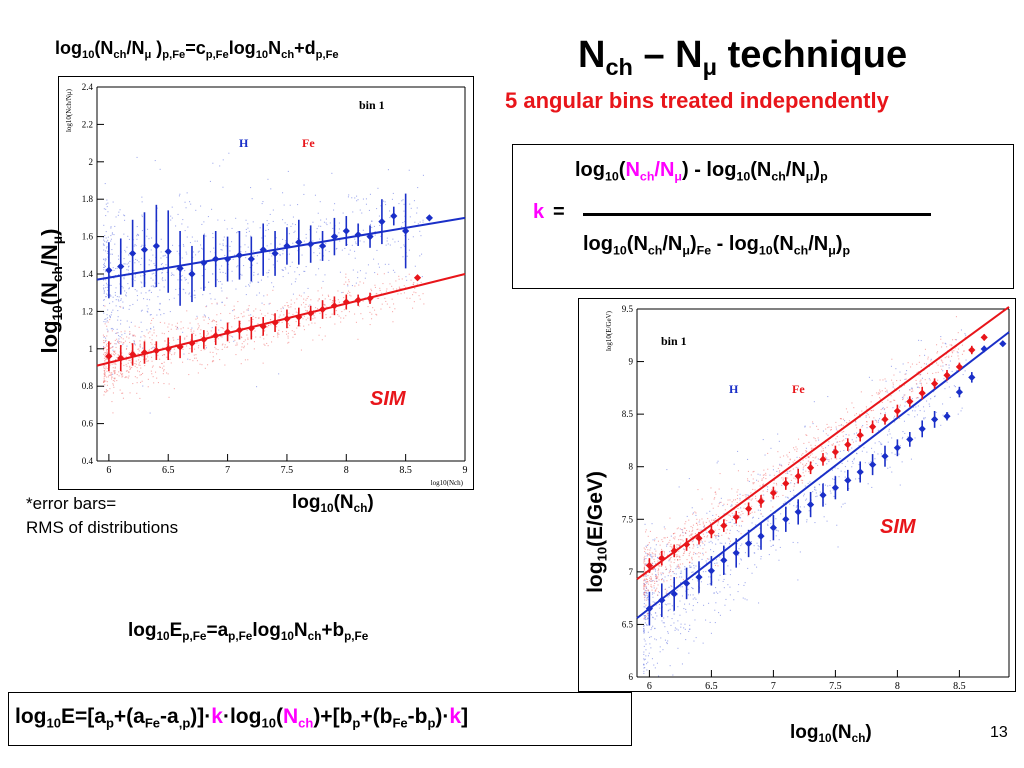 Image resolution: width=1024 pixels, height=768 pixels. I want to click on data-point-Fe, so click(370, 298).